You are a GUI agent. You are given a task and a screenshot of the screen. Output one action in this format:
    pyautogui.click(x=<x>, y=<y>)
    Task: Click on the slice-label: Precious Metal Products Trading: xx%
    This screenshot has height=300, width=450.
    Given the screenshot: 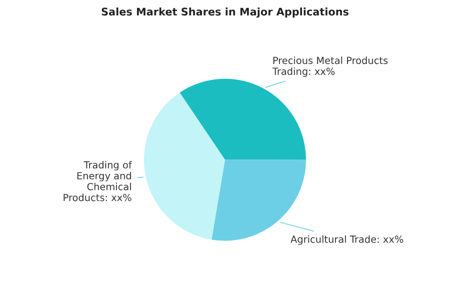 What is the action you would take?
    pyautogui.click(x=330, y=66)
    